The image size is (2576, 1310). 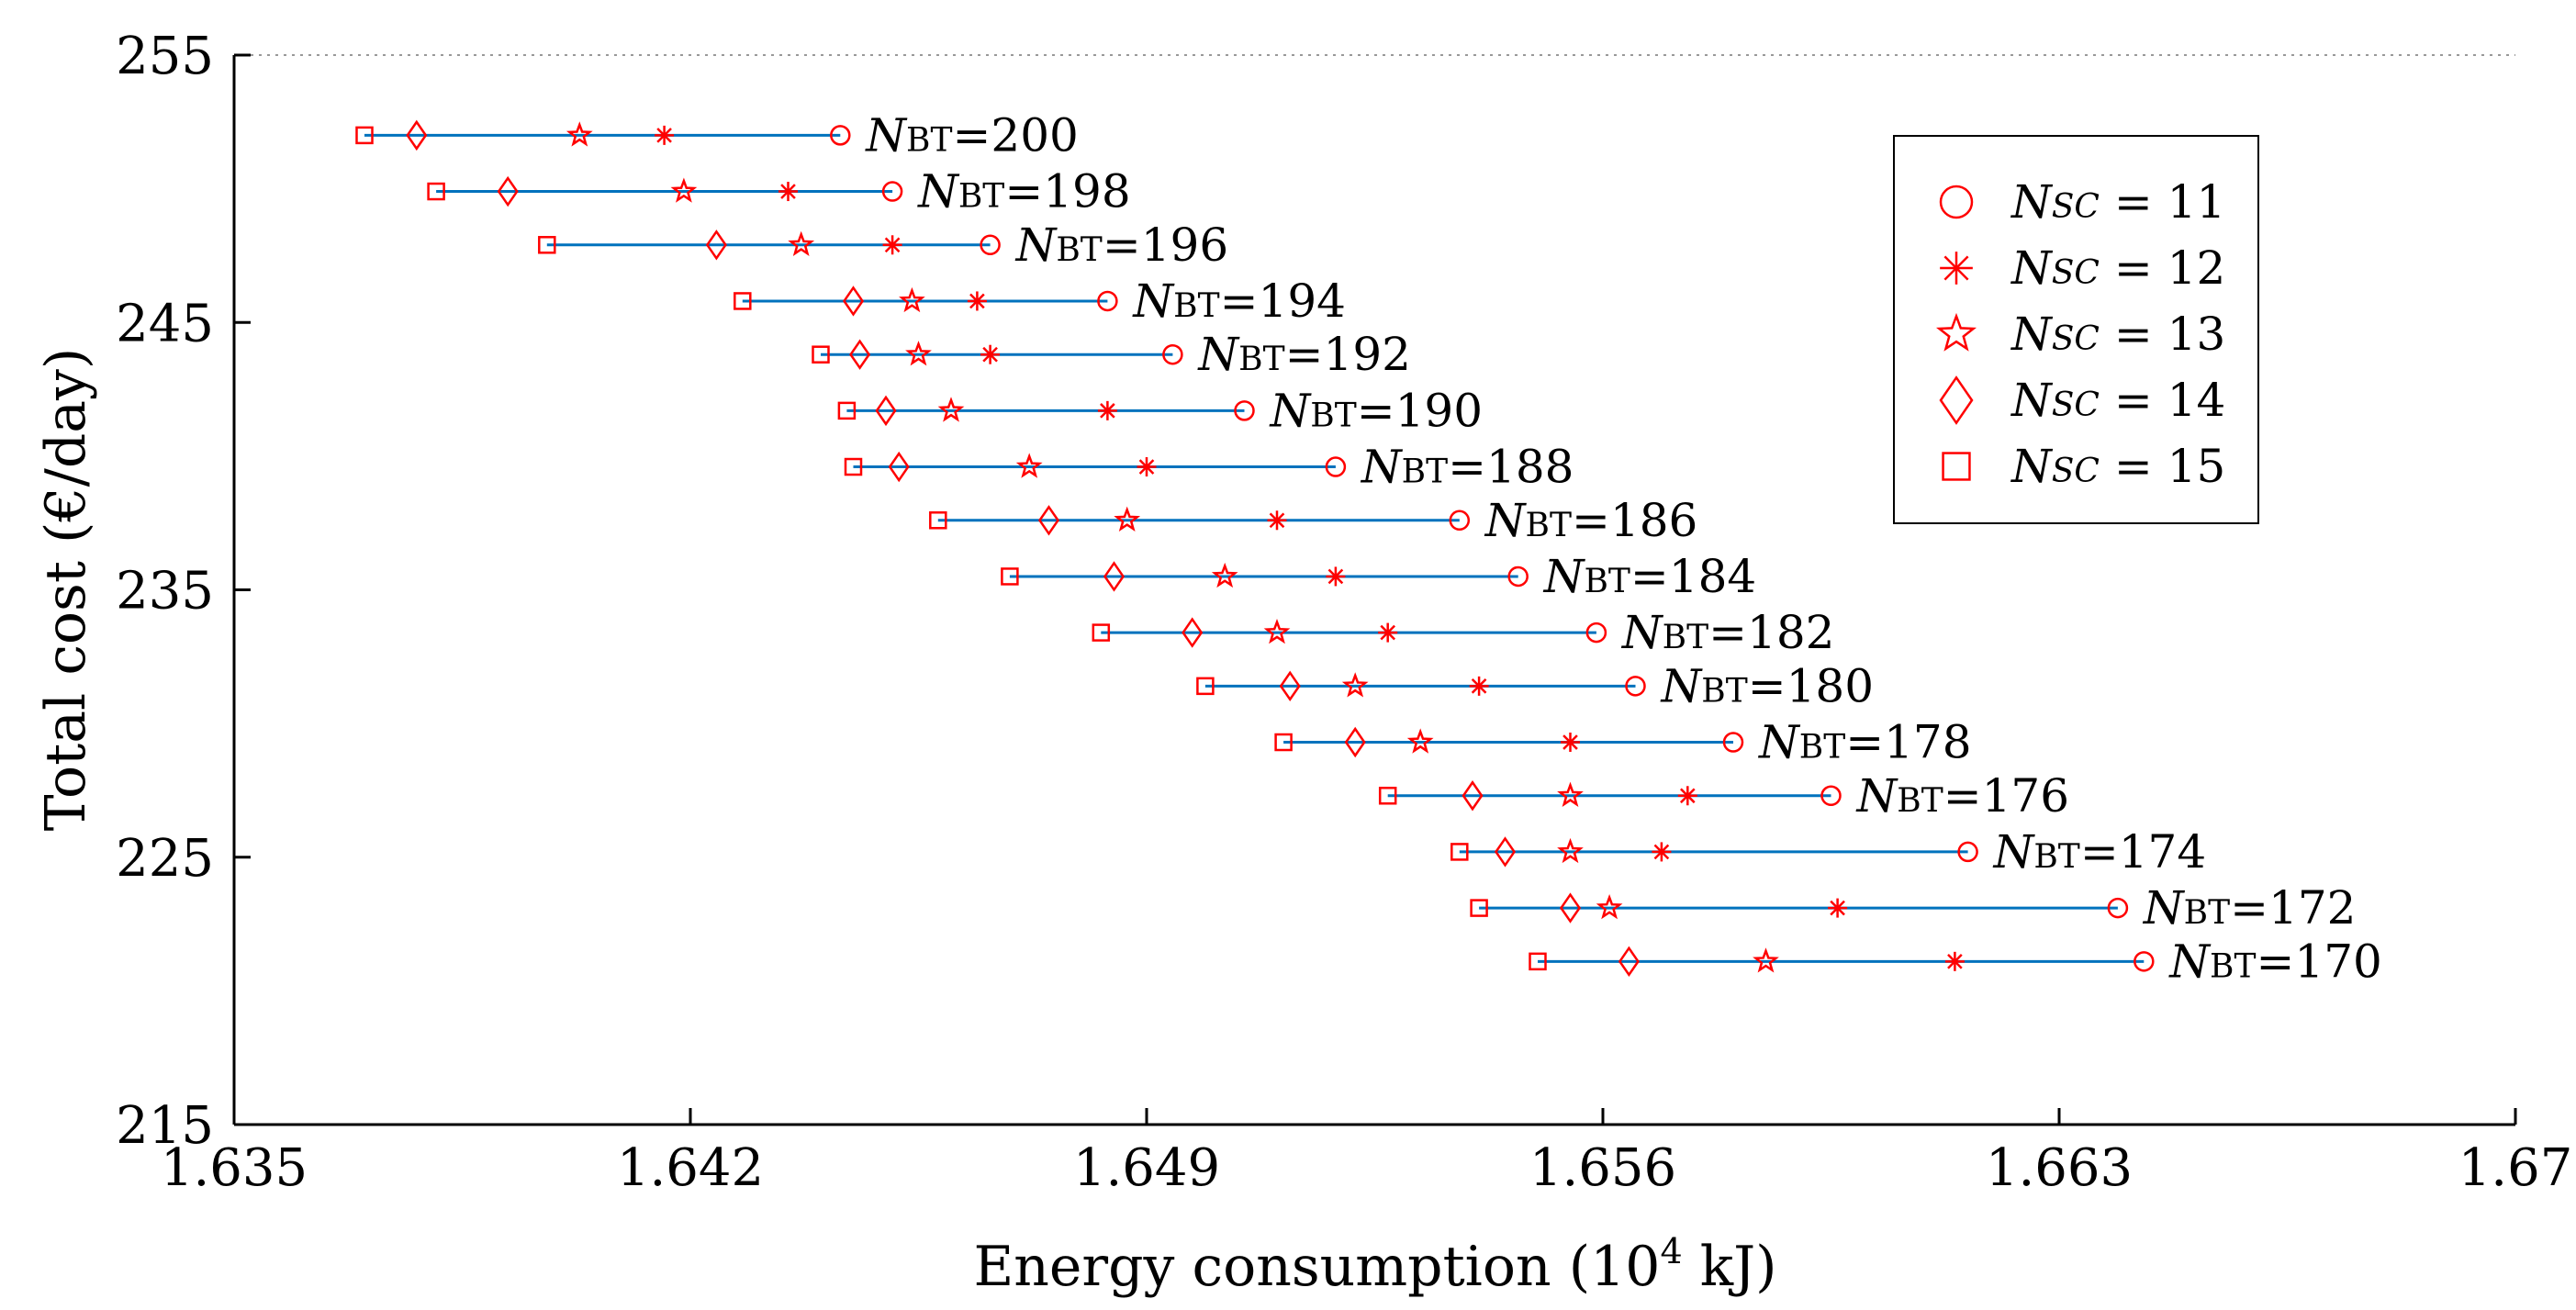 I want to click on series-label: NBT=182, so click(x=1728, y=632).